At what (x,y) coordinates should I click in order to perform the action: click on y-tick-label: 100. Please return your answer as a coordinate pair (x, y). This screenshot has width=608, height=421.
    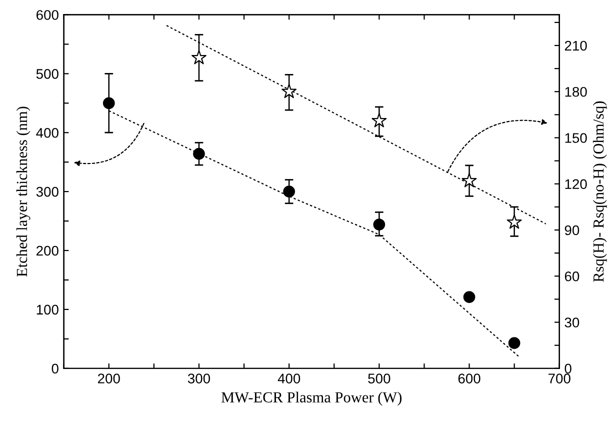
    Looking at the image, I should click on (47, 309).